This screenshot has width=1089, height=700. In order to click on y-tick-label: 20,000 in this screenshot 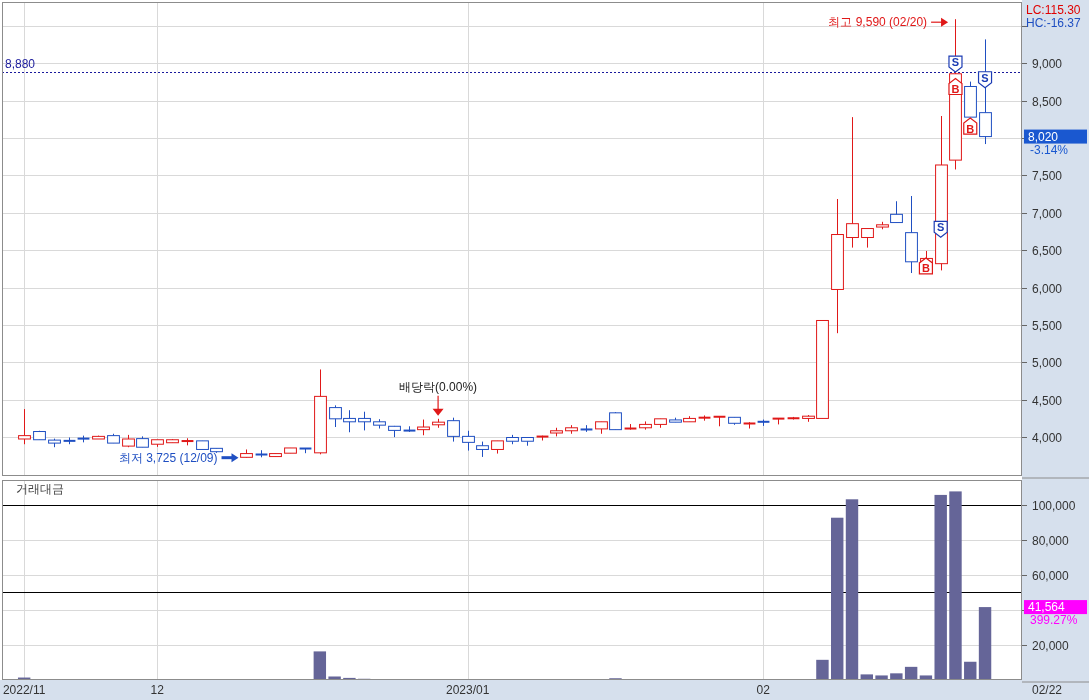, I will do `click(1051, 645)`.